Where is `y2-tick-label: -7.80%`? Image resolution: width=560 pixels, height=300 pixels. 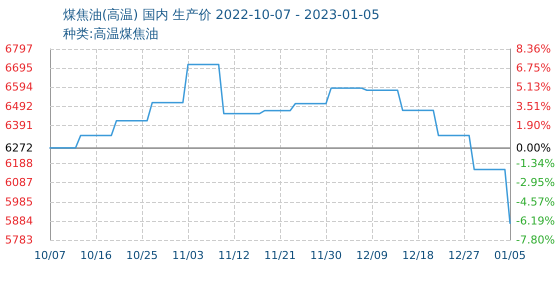 y2-tick-label: -7.80% is located at coordinates (535, 240).